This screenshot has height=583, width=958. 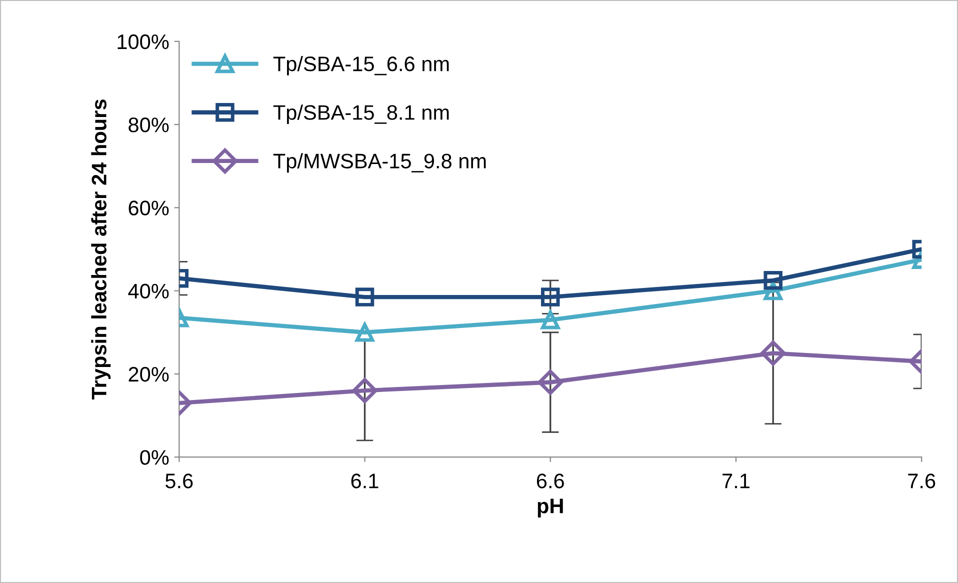 I want to click on x-tick-label: 5.6, so click(x=179, y=481).